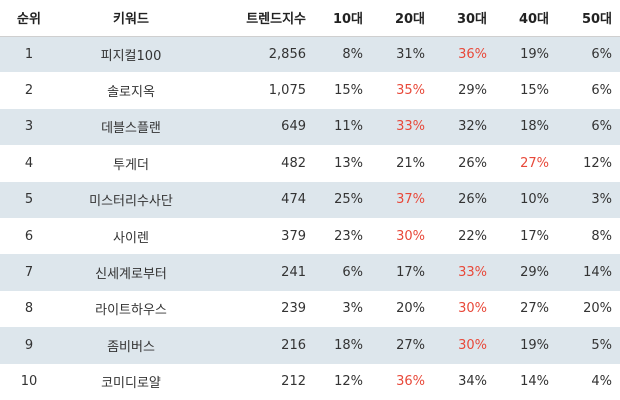 The height and width of the screenshot is (400, 620). What do you see at coordinates (293, 236) in the screenshot?
I see `trend-cell: 379` at bounding box center [293, 236].